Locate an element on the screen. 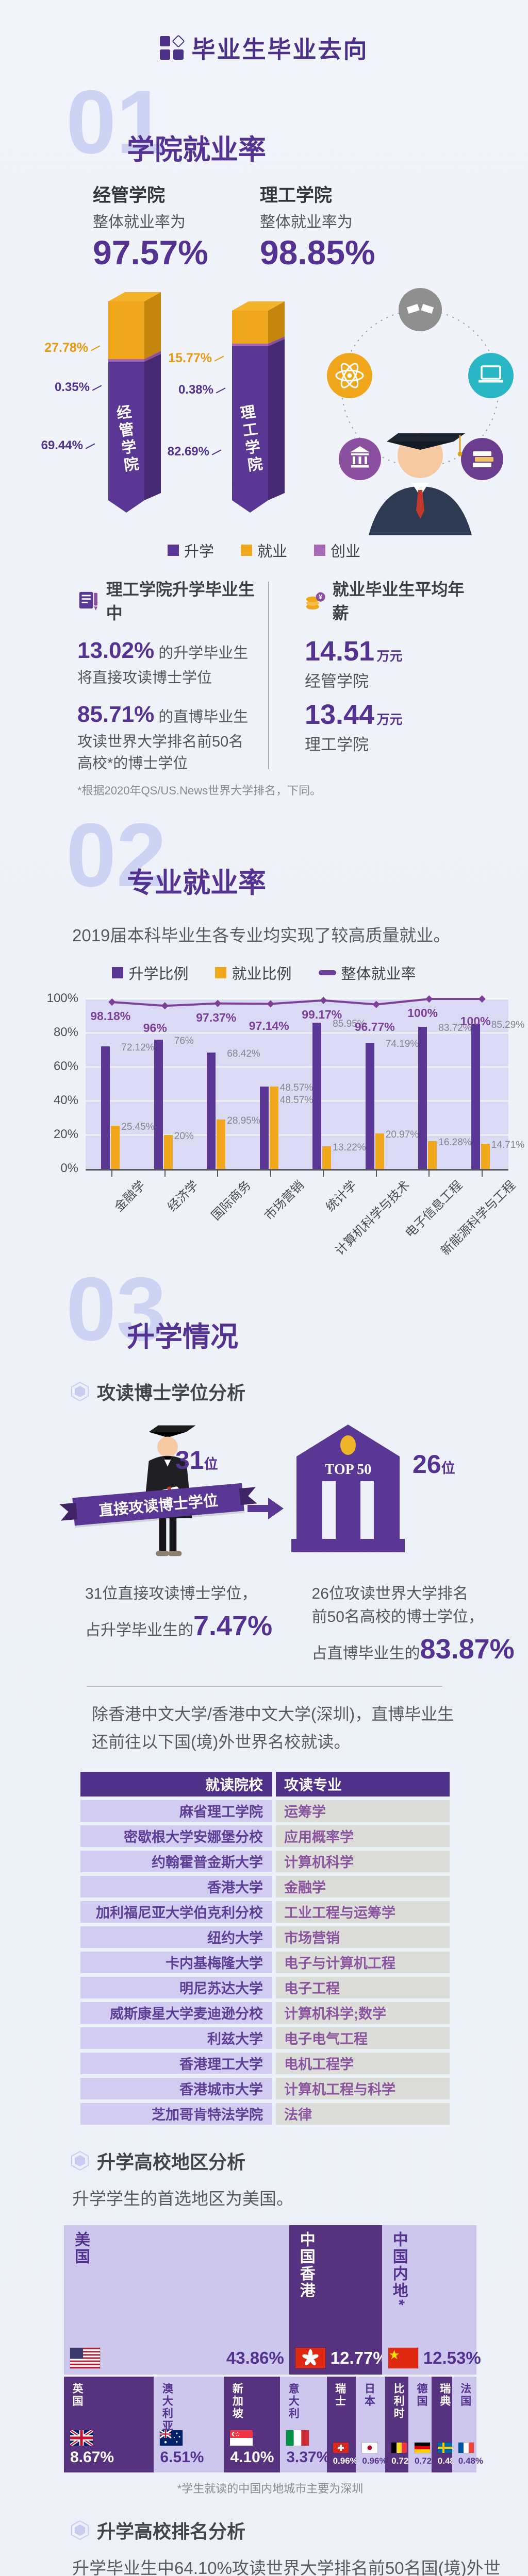  major-cell: 电机工程学 is located at coordinates (363, 2063).